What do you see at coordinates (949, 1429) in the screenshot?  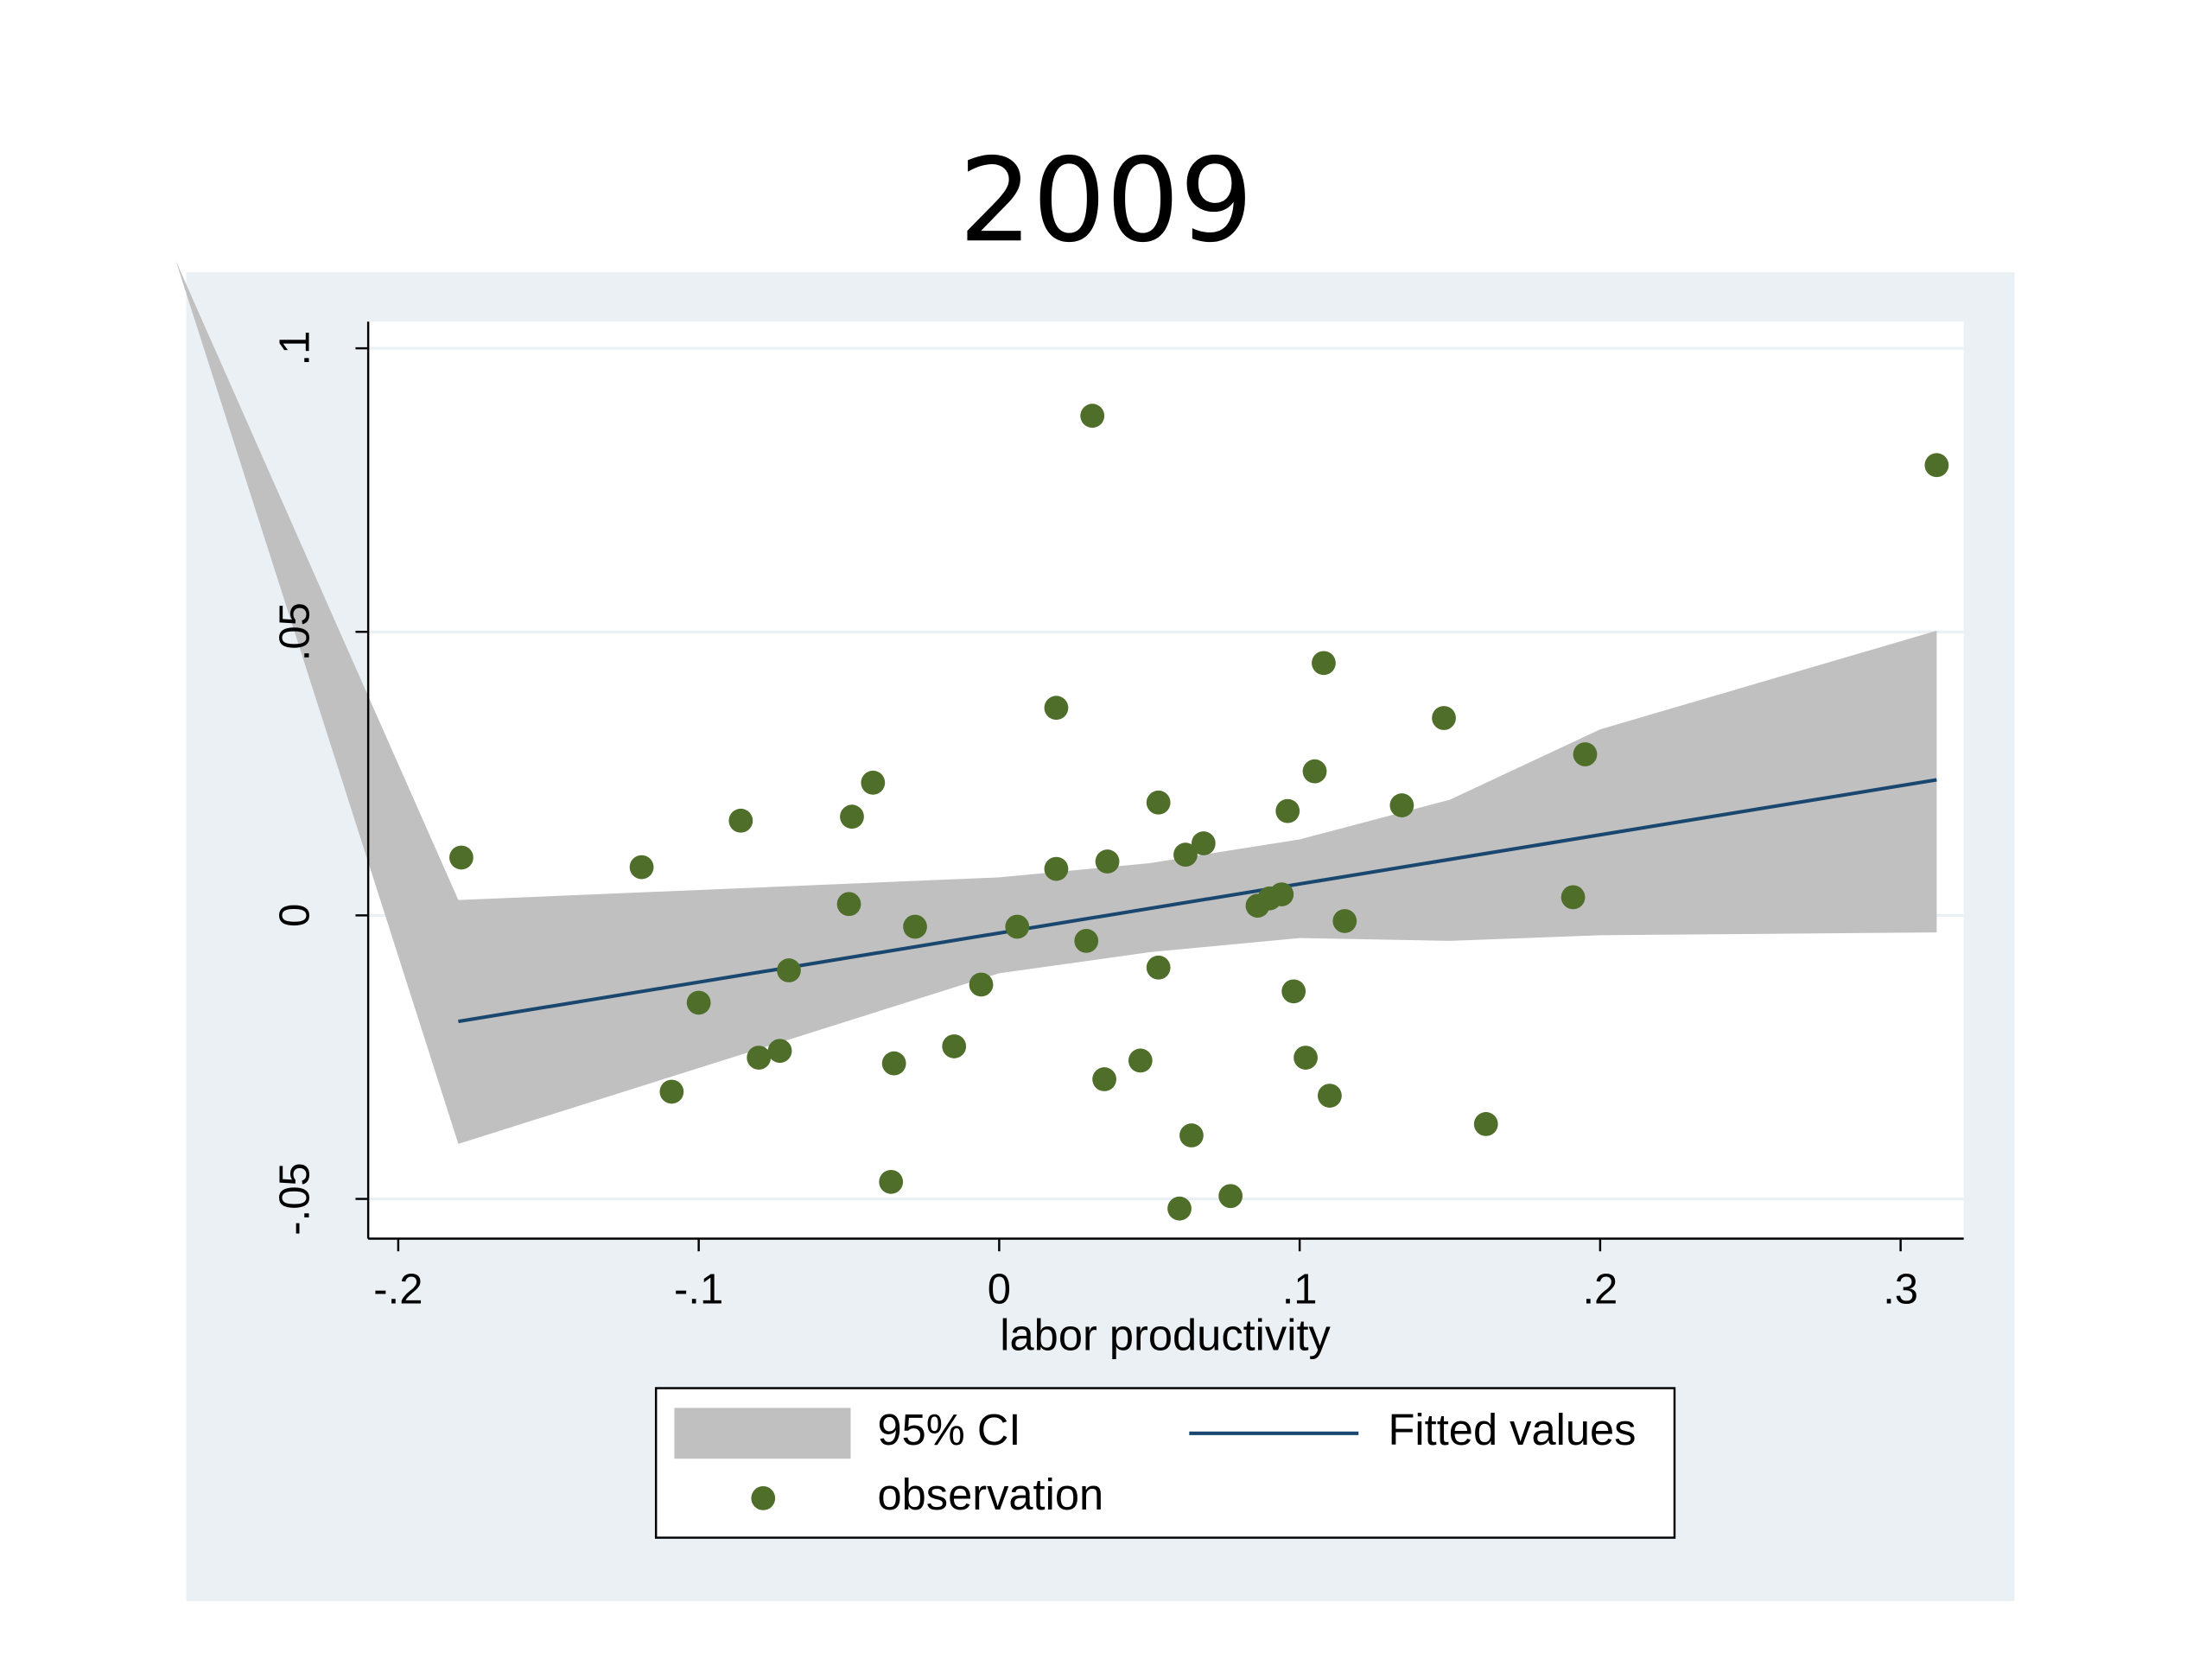 I see `legend-label: 95% CI` at bounding box center [949, 1429].